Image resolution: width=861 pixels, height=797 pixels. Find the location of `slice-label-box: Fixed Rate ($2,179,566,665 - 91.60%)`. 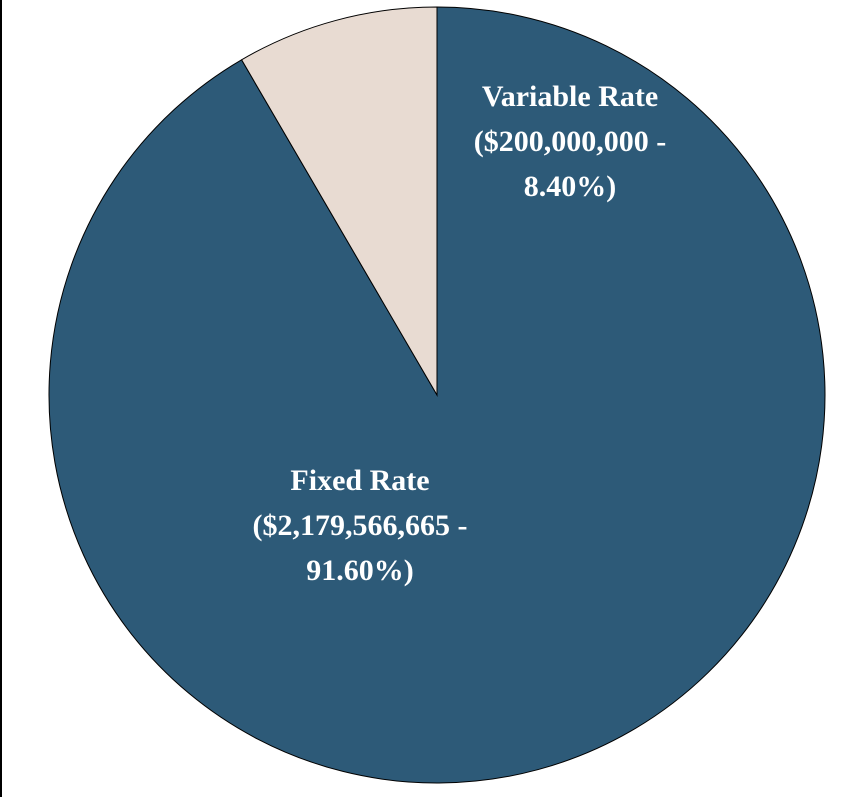

slice-label-box: Fixed Rate ($2,179,566,665 - 91.60%) is located at coordinates (360, 525).